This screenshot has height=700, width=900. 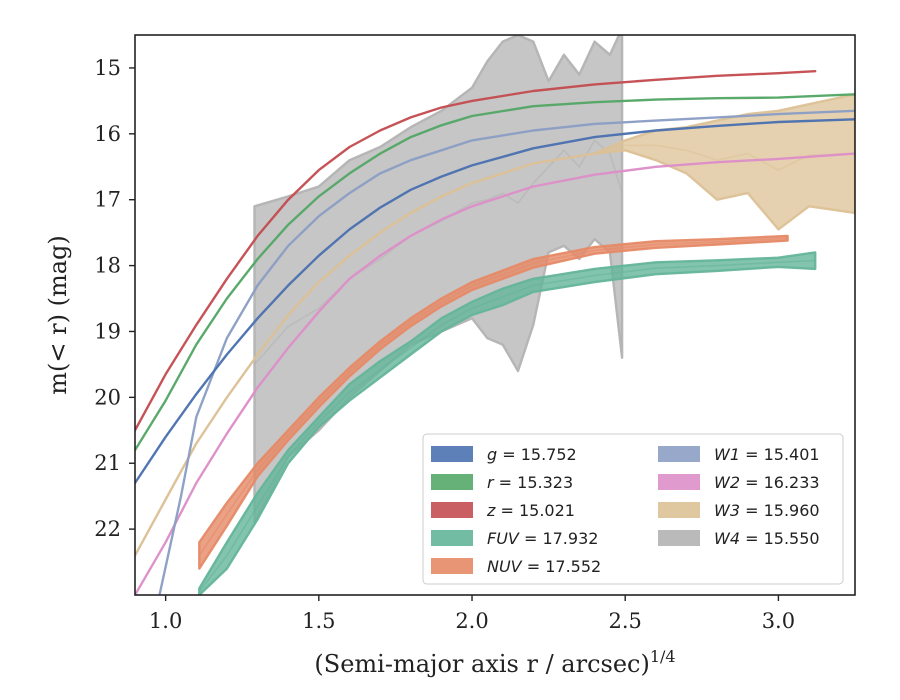 What do you see at coordinates (452, 538) in the screenshot?
I see `legend-swatch-fuv` at bounding box center [452, 538].